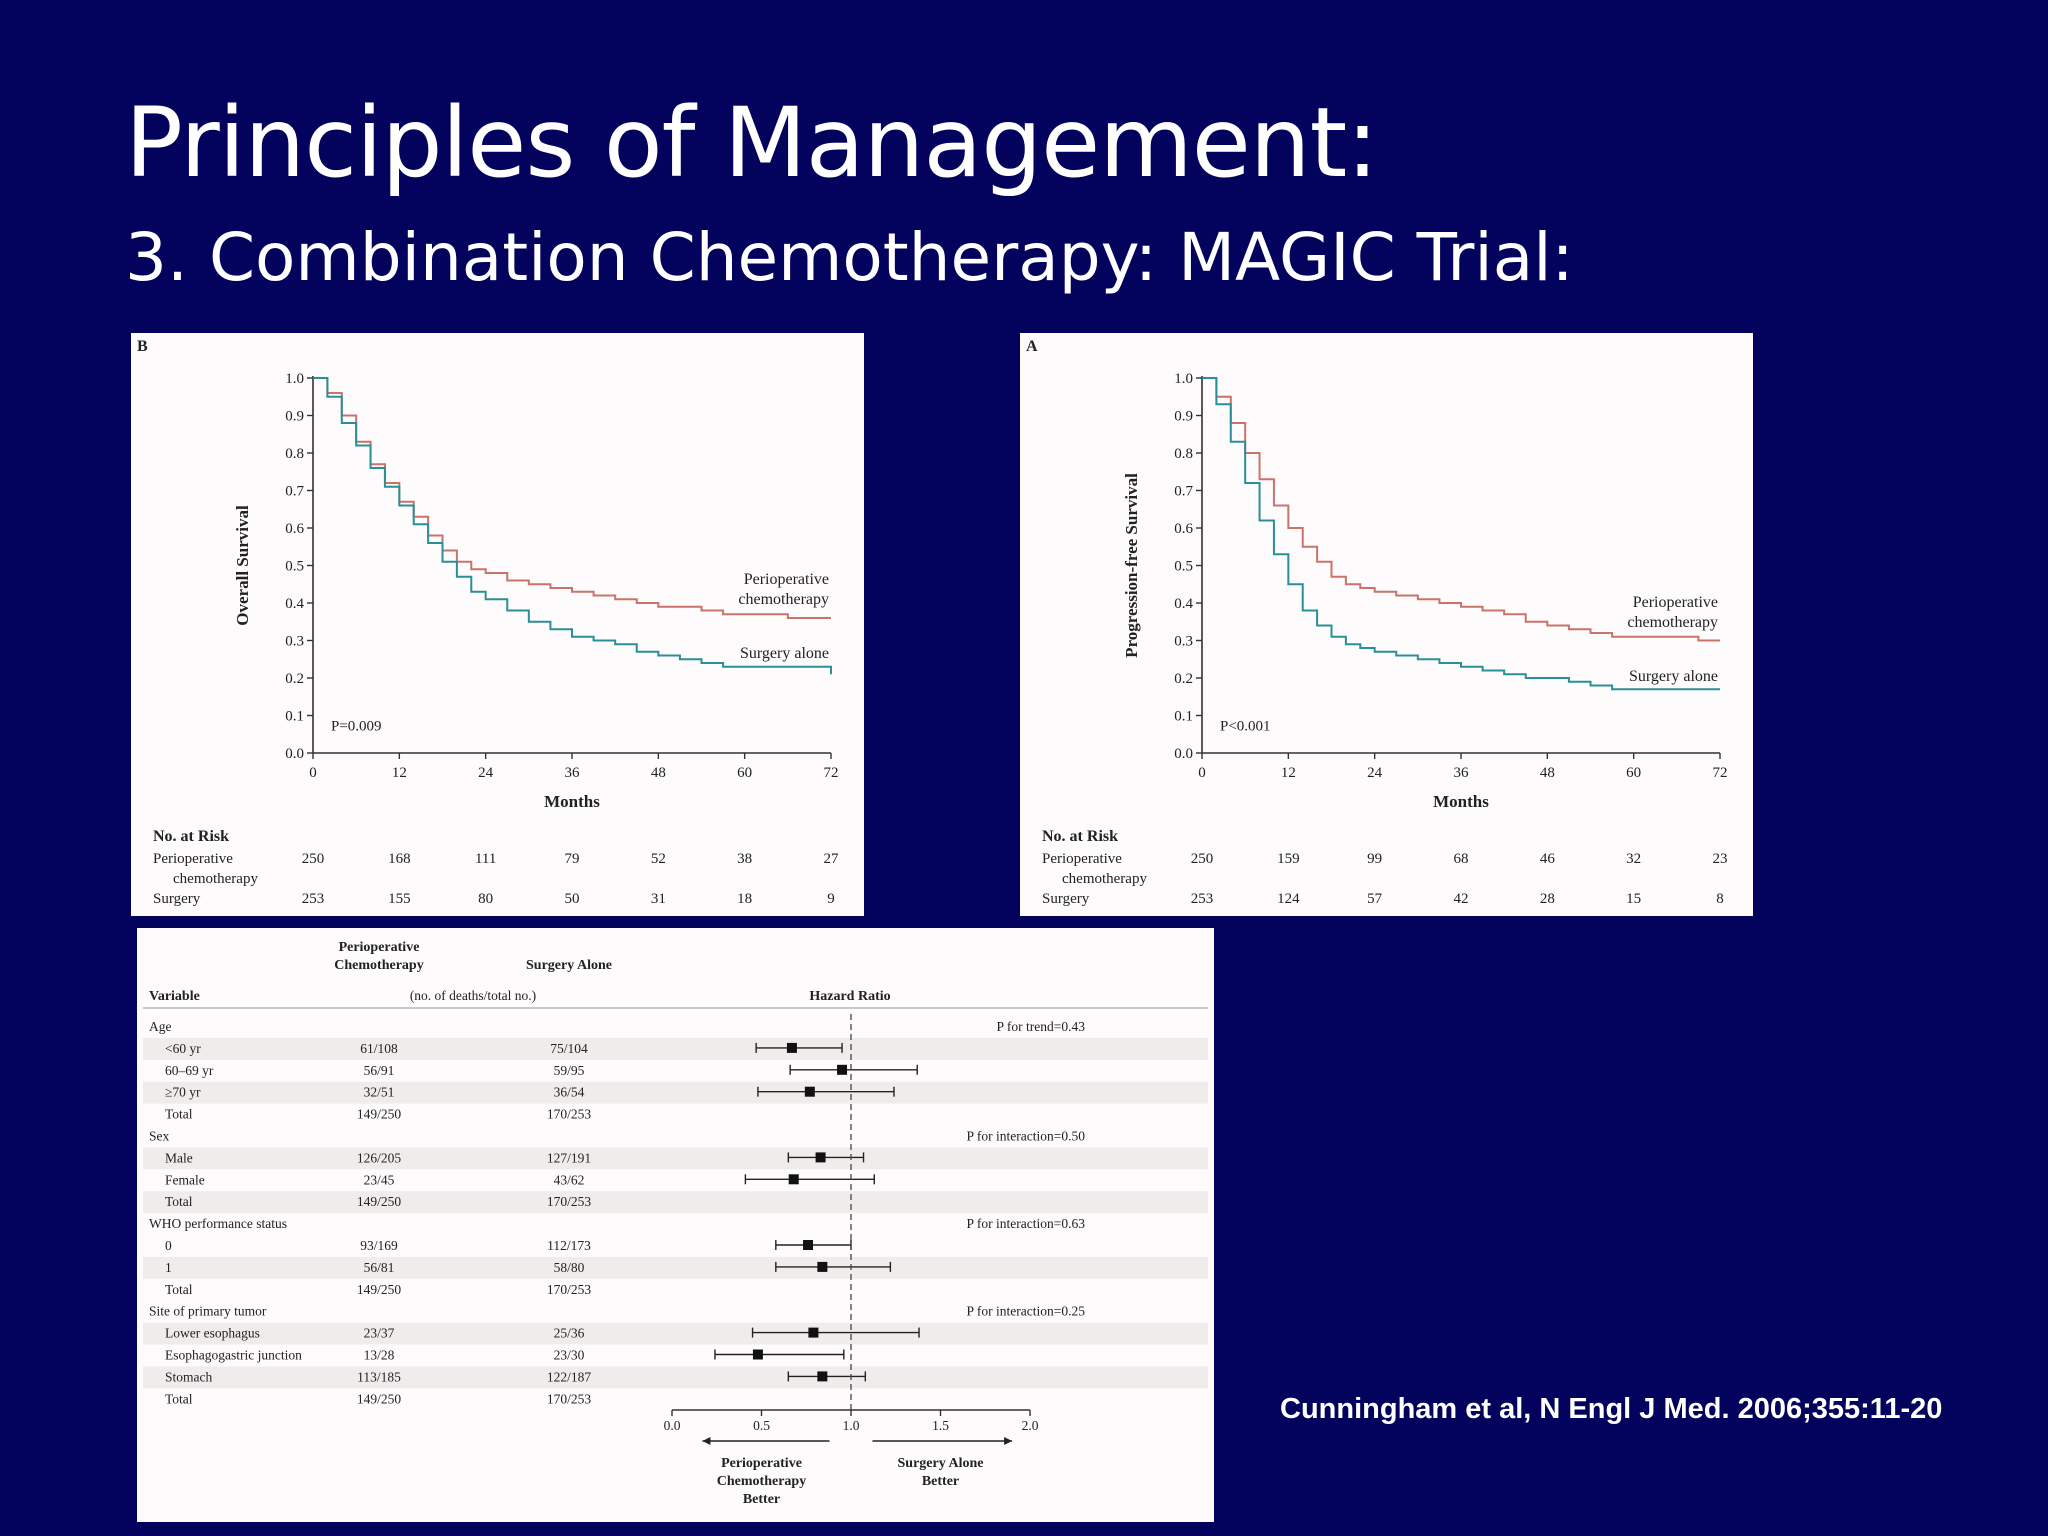 Image resolution: width=2048 pixels, height=1536 pixels. What do you see at coordinates (658, 859) in the screenshot?
I see `at-risk-value: 52` at bounding box center [658, 859].